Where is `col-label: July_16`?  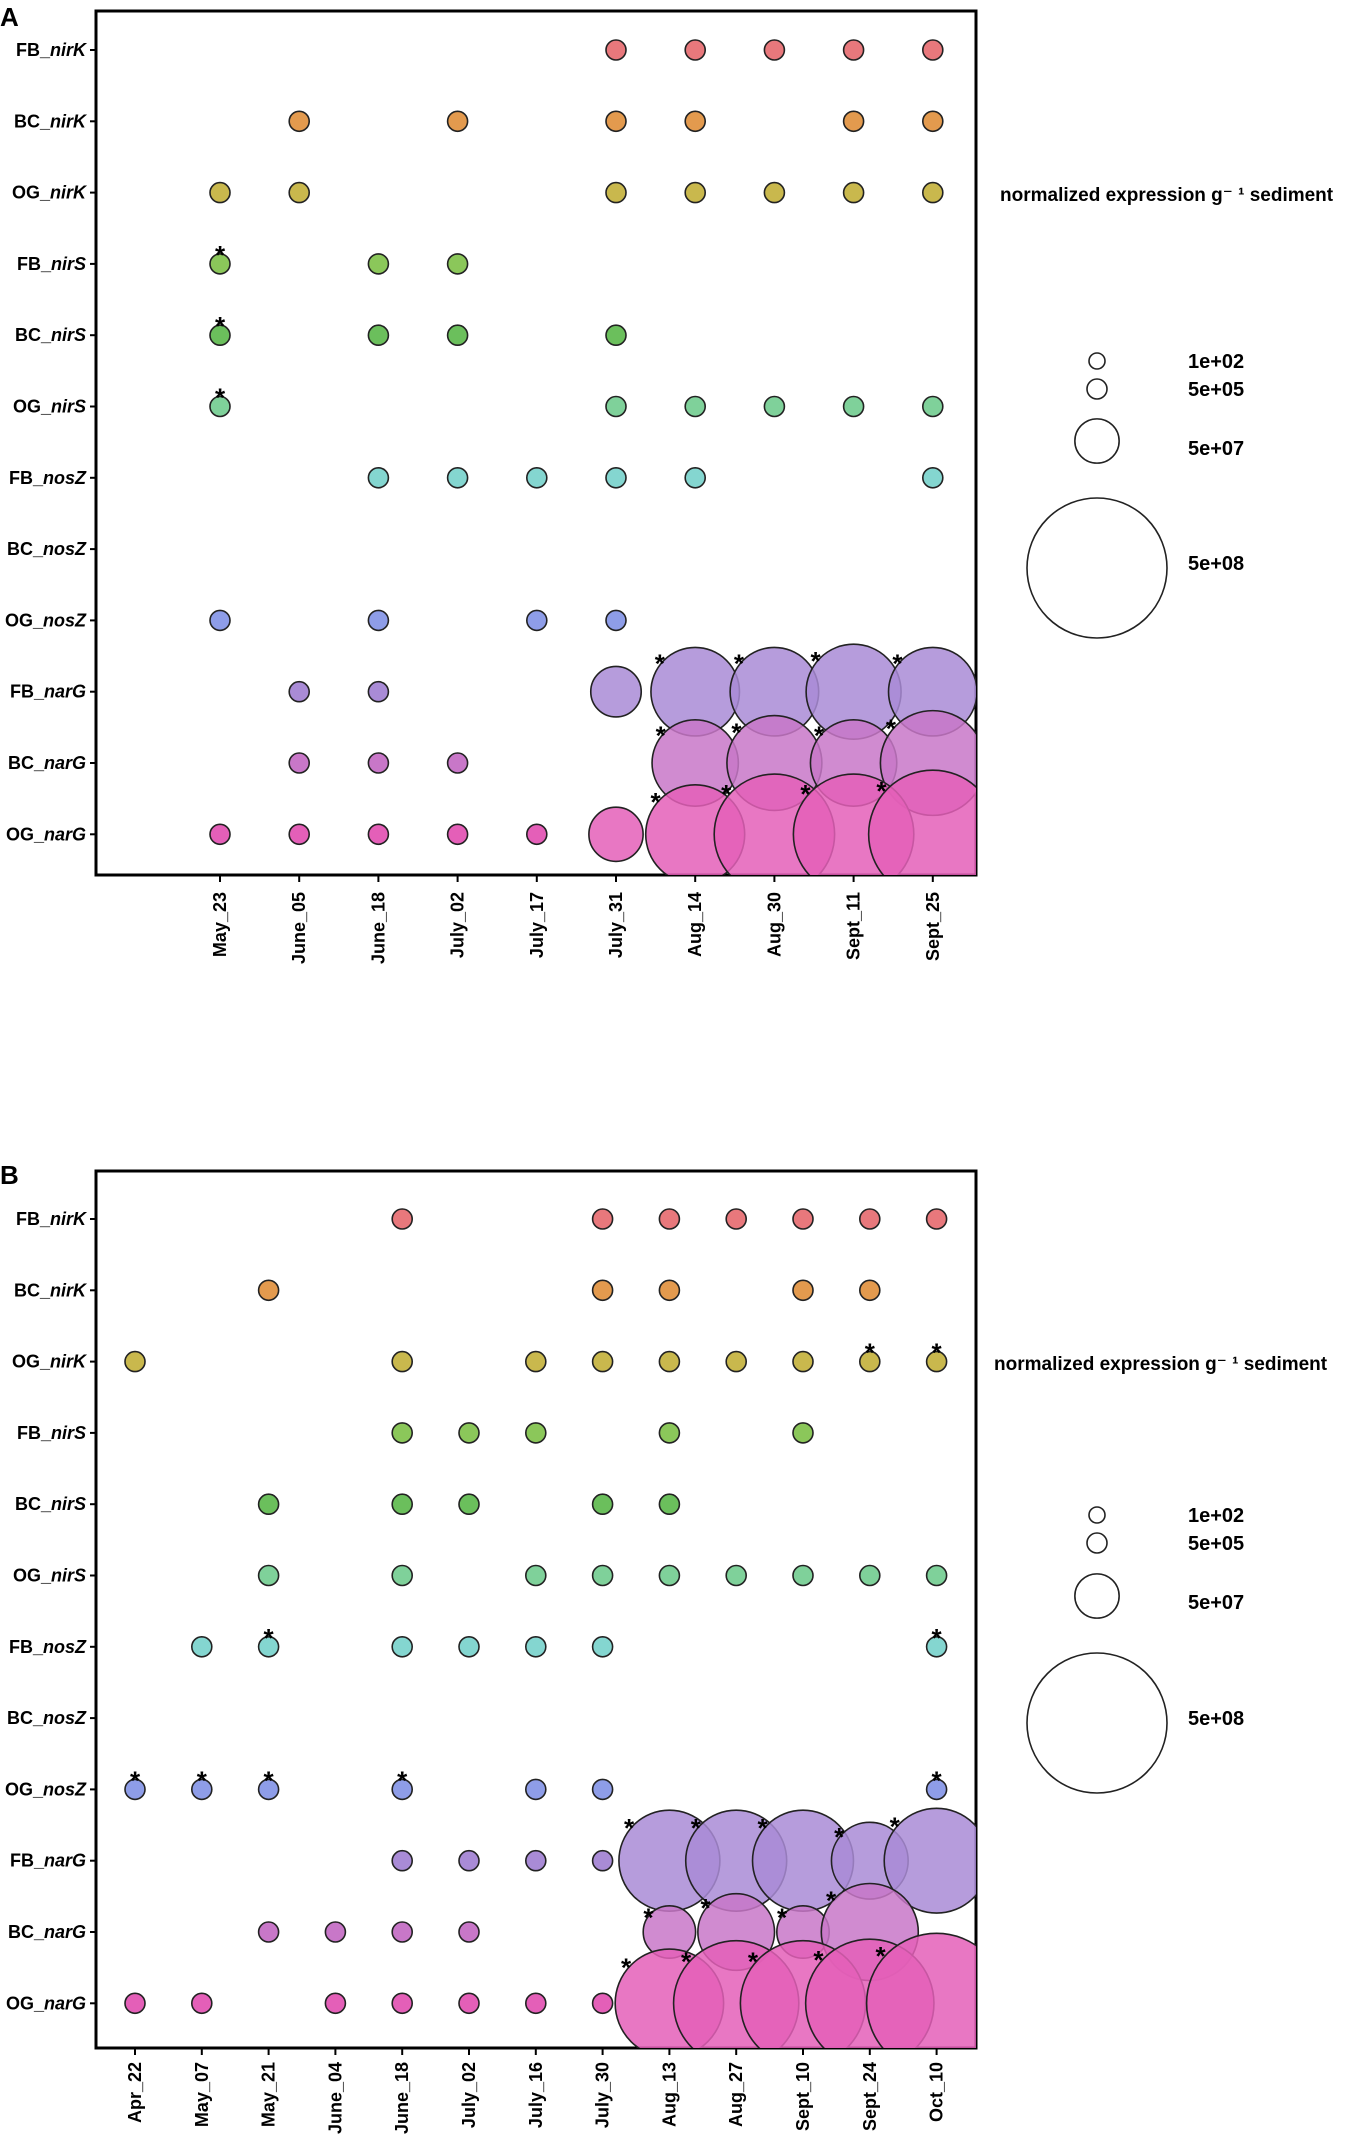
col-label: July_16 is located at coordinates (536, 2095).